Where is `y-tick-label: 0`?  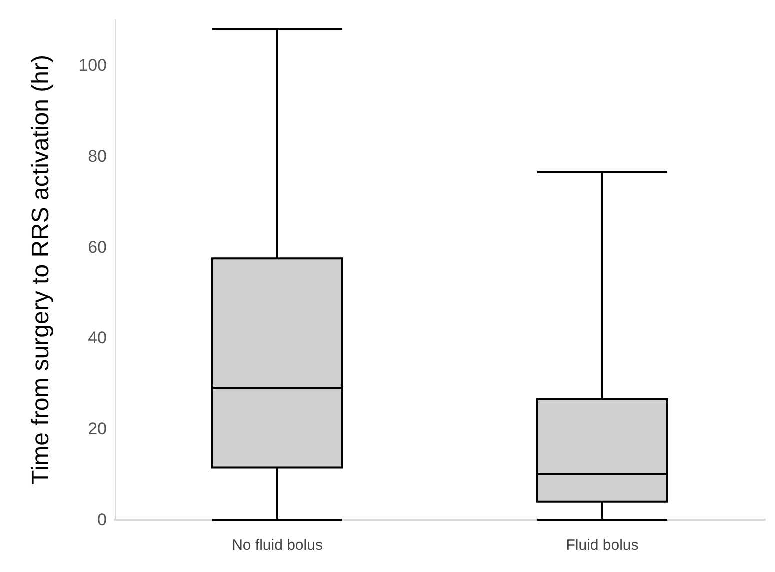
y-tick-label: 0 is located at coordinates (102, 520).